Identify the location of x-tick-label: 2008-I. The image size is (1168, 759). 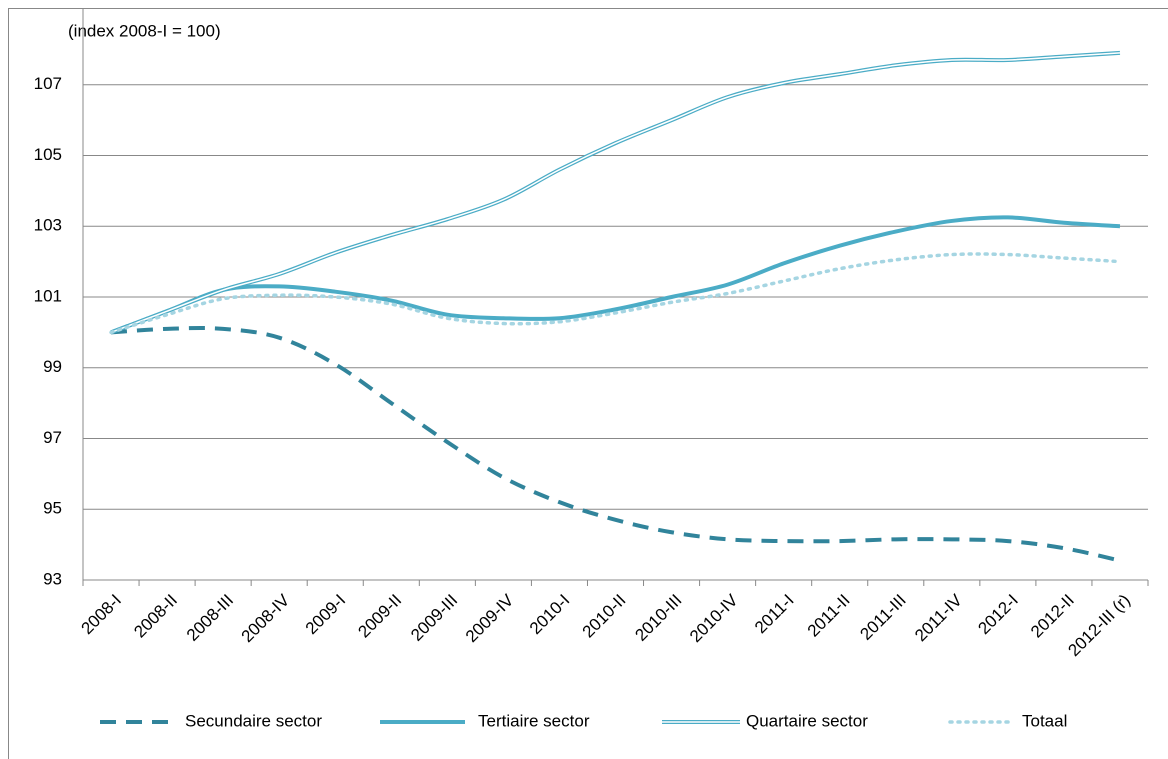
(102, 615).